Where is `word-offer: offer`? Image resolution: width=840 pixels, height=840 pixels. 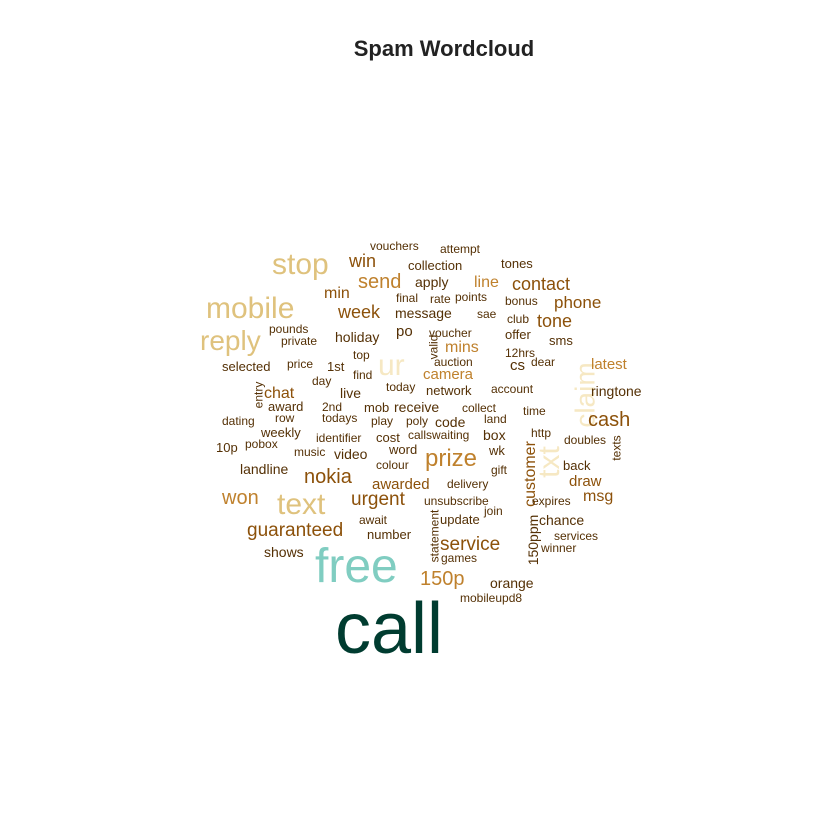
word-offer: offer is located at coordinates (518, 334).